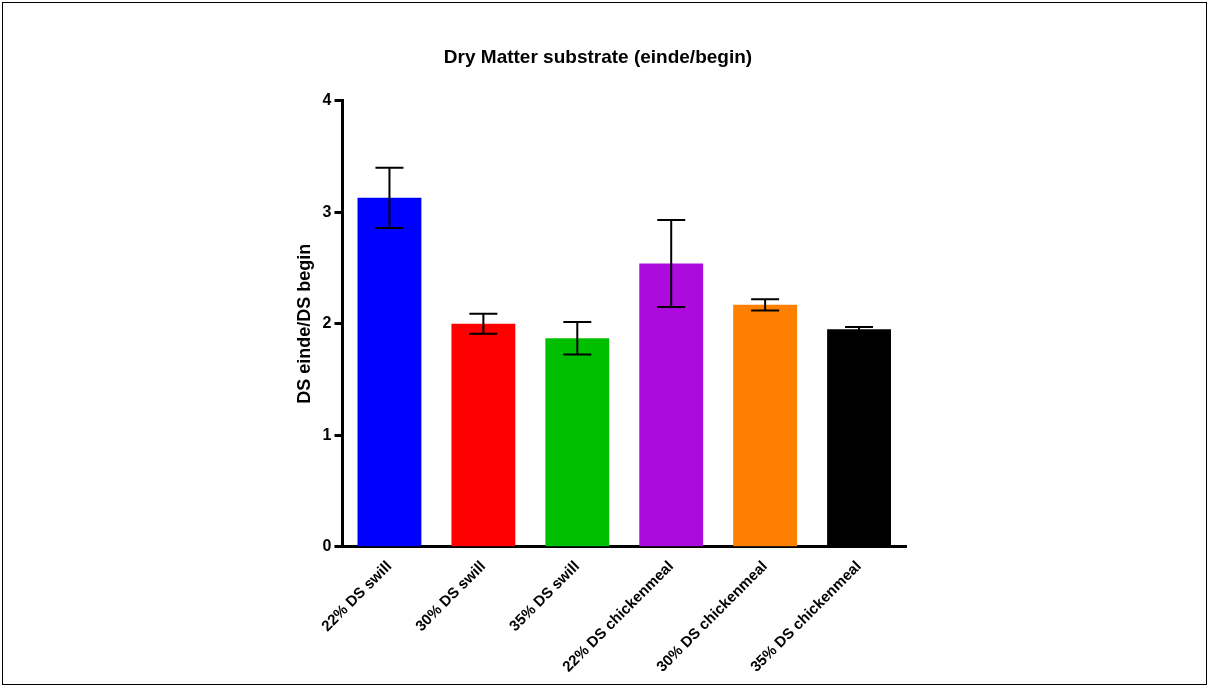 The image size is (1211, 689). What do you see at coordinates (327, 546) in the screenshot?
I see `y-tick-label: 0` at bounding box center [327, 546].